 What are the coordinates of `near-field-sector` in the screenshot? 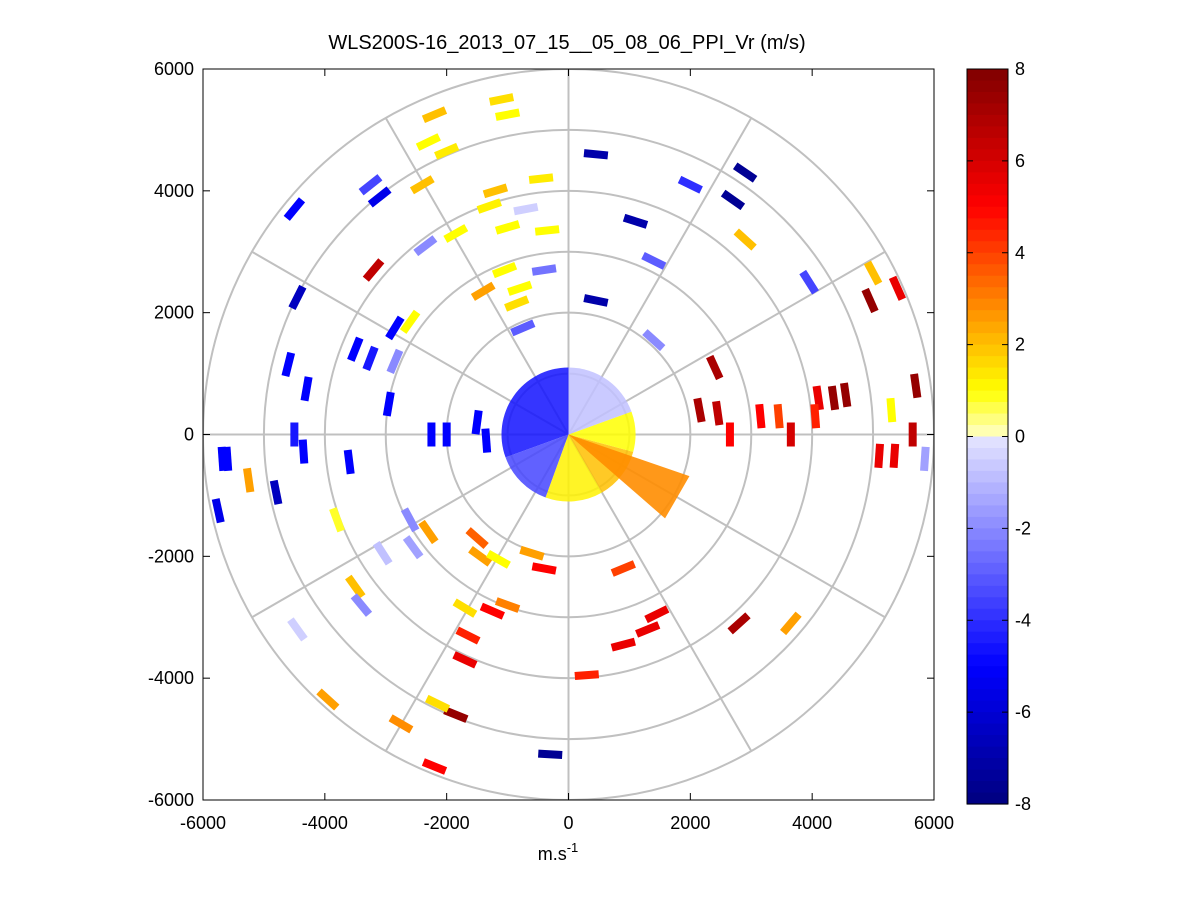 It's located at (602, 431).